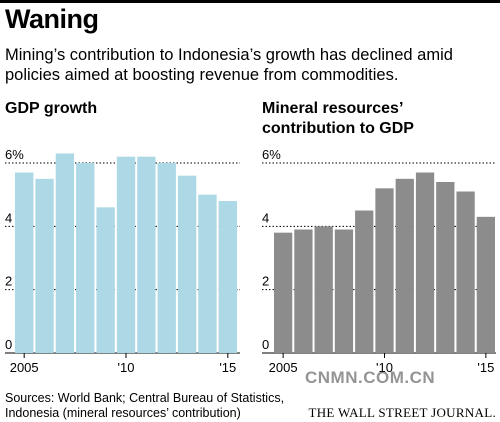  What do you see at coordinates (485, 367) in the screenshot?
I see `mineral-x-tick-label: '15` at bounding box center [485, 367].